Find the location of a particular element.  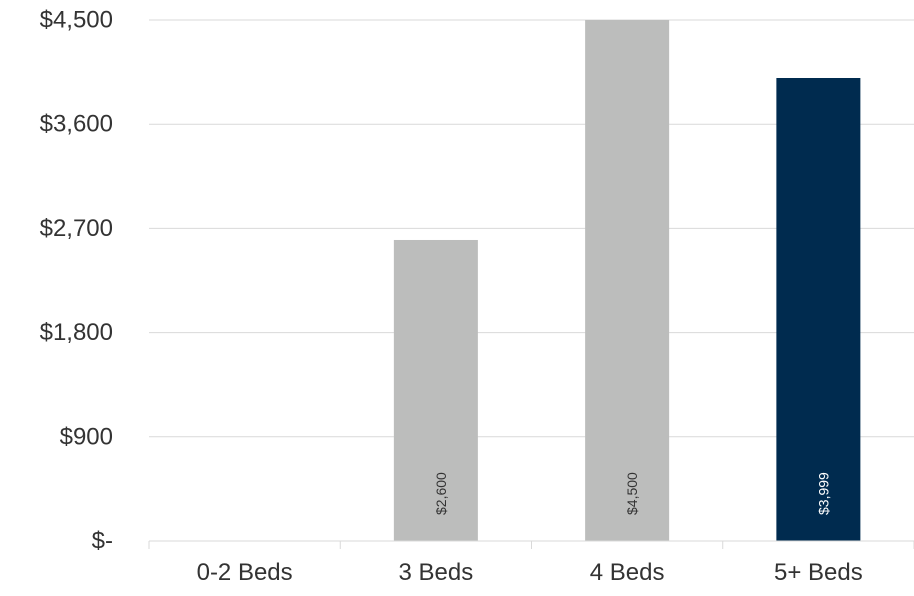

x-tick-label: 3 Beds is located at coordinates (436, 572).